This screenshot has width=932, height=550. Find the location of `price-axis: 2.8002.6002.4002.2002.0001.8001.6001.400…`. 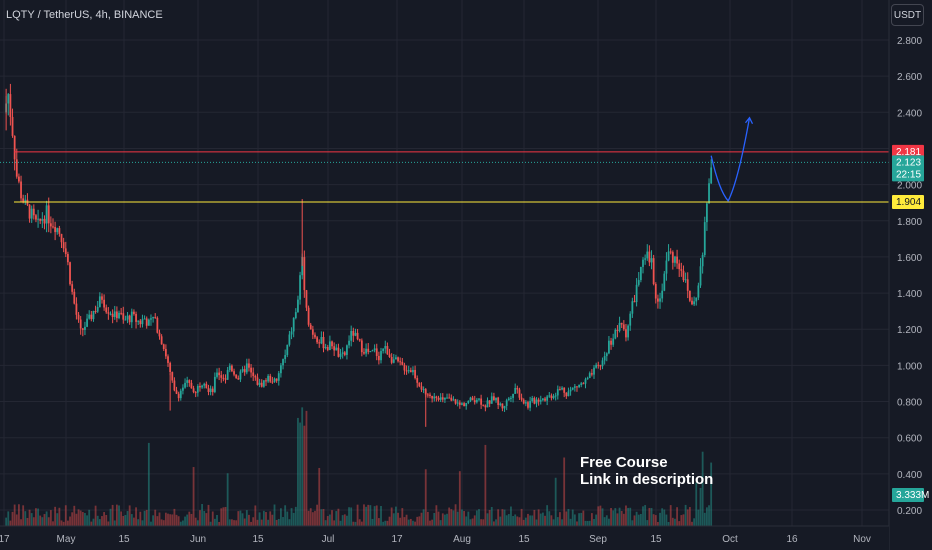

price-axis: 2.8002.6002.4002.2002.0001.8001.6001.400… is located at coordinates (910, 275).